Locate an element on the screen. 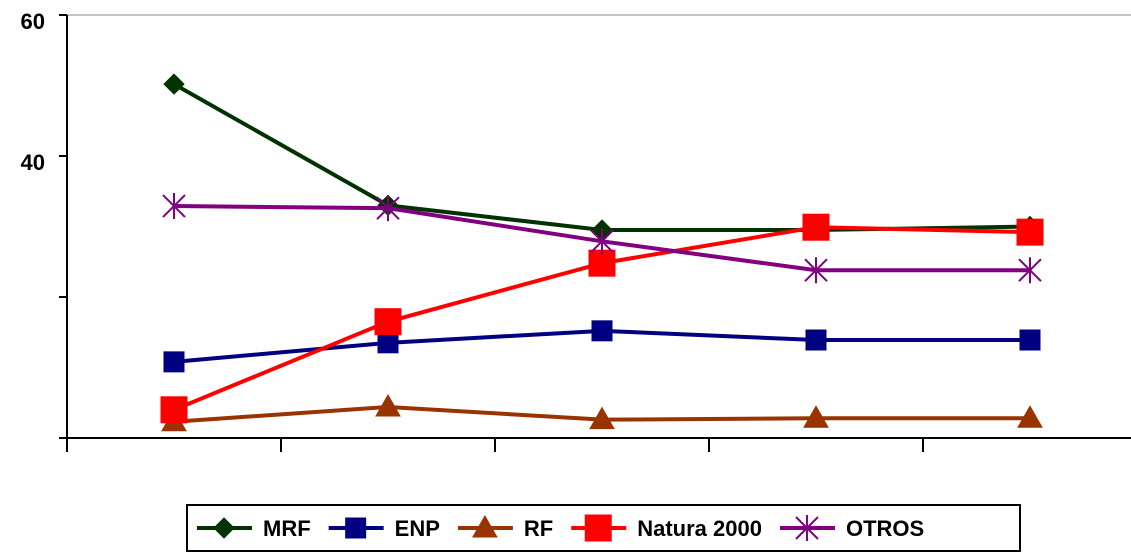 Image resolution: width=1131 pixels, height=560 pixels. legend-label: ENP is located at coordinates (417, 528).